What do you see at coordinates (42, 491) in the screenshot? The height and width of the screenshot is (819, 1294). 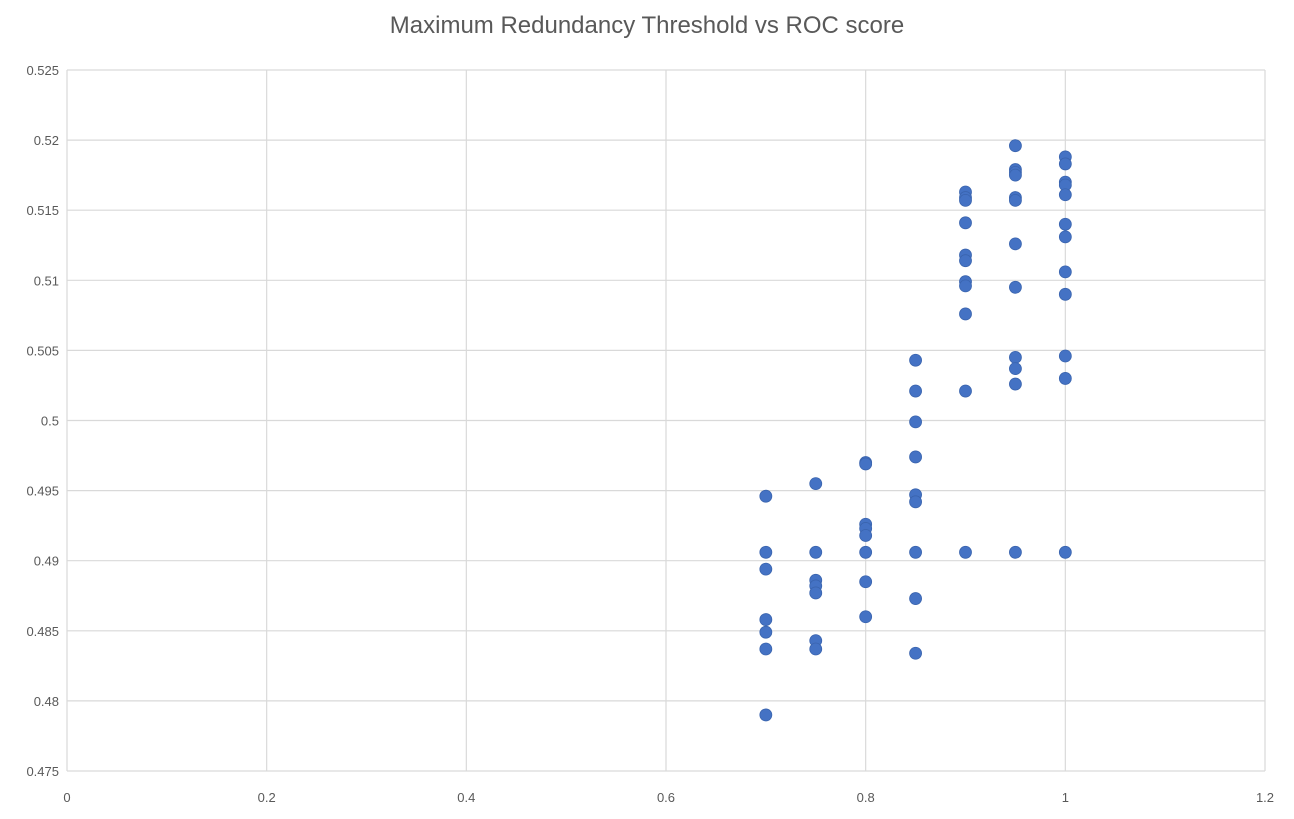 I see `y-tick-label: 0.495` at bounding box center [42, 491].